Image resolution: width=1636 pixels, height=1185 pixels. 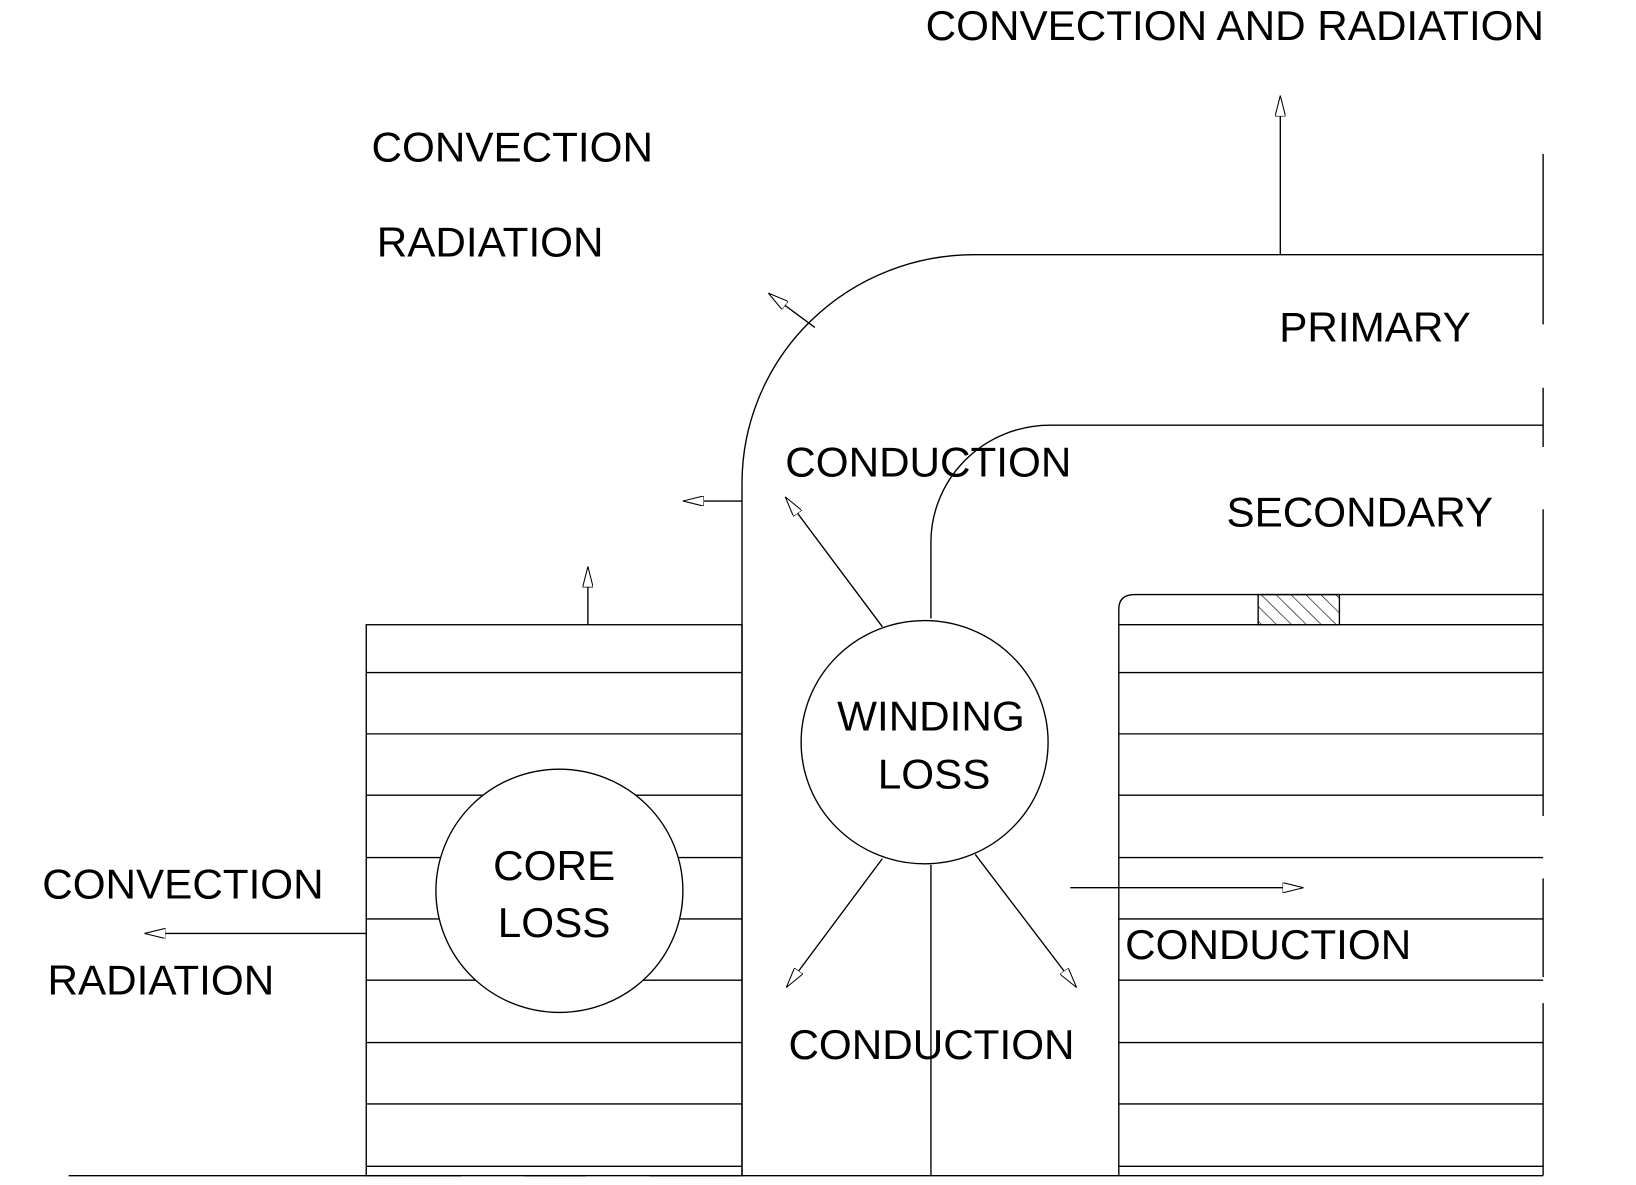 What do you see at coordinates (554, 865) in the screenshot?
I see `label: CORE` at bounding box center [554, 865].